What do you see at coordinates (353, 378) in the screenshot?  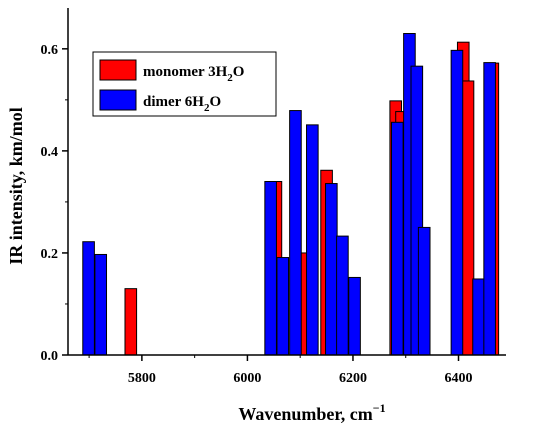 I see `x-tick-label-2: 6200` at bounding box center [353, 378].